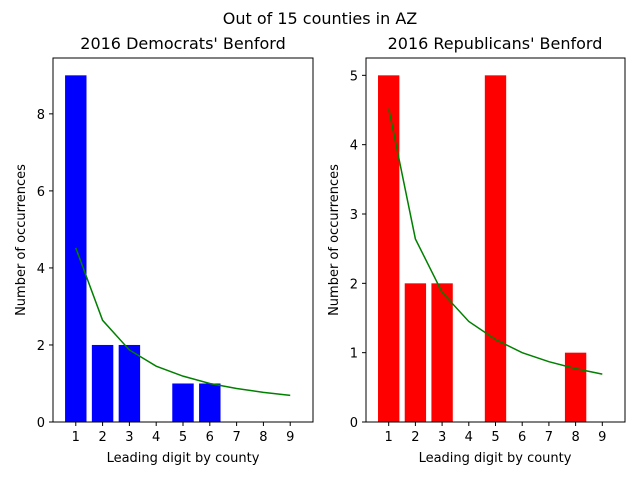 The image size is (640, 480). I want to click on republicans-x-tick-label: 3, so click(442, 437).